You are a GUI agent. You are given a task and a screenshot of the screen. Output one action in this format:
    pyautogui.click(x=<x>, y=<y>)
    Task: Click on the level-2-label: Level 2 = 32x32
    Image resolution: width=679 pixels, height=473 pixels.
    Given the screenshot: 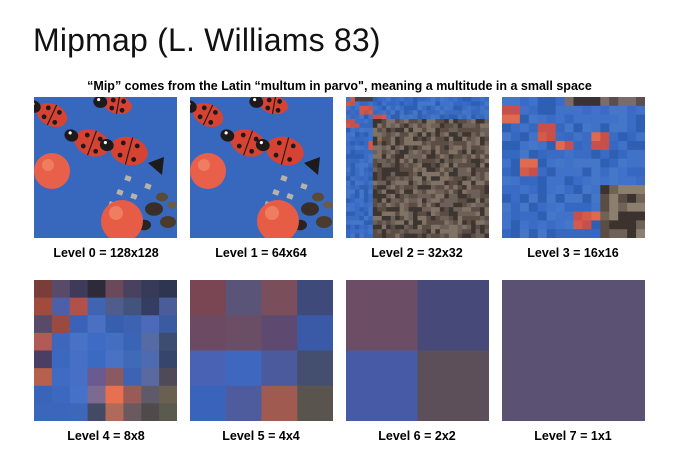 What is the action you would take?
    pyautogui.click(x=417, y=253)
    